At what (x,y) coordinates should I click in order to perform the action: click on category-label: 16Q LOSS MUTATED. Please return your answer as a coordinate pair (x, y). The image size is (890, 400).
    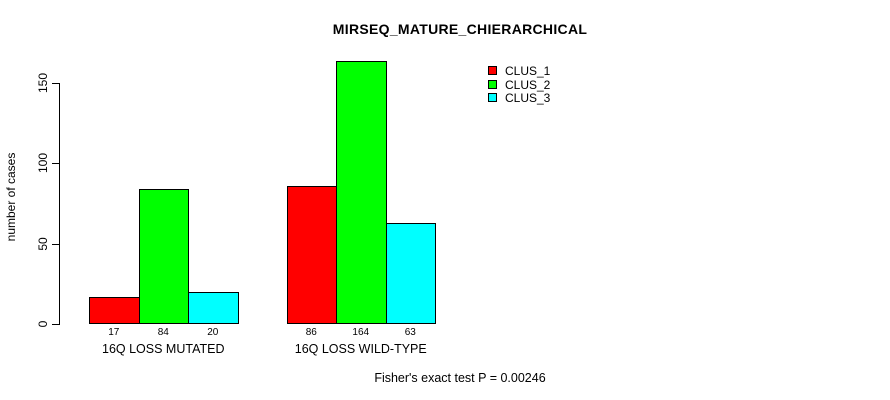
    Looking at the image, I should click on (163, 349).